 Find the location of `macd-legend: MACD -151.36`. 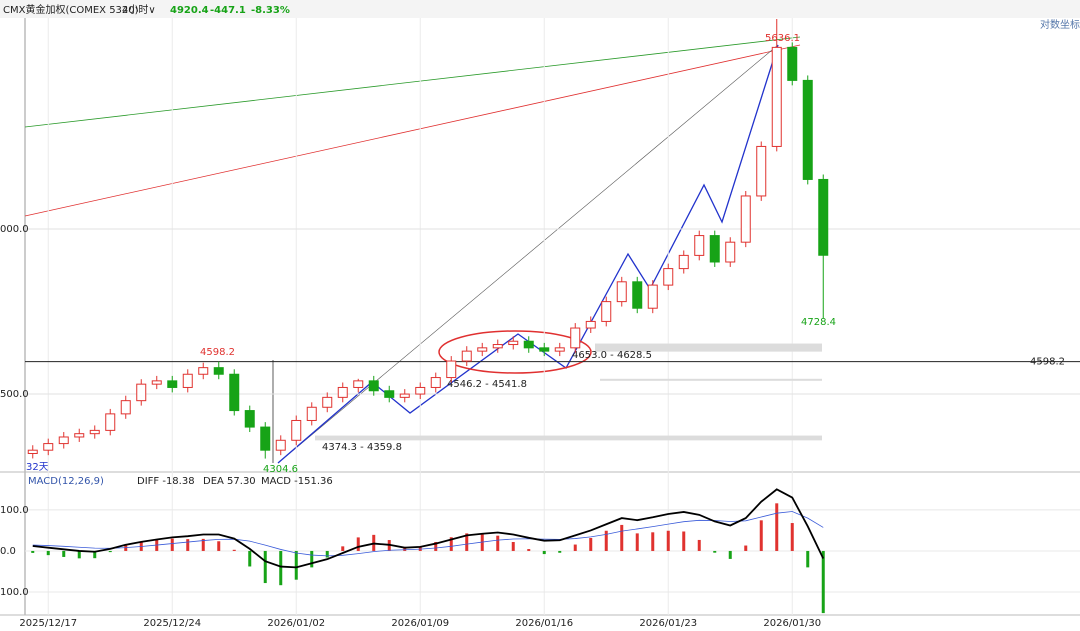

macd-legend: MACD -151.36 is located at coordinates (297, 481).